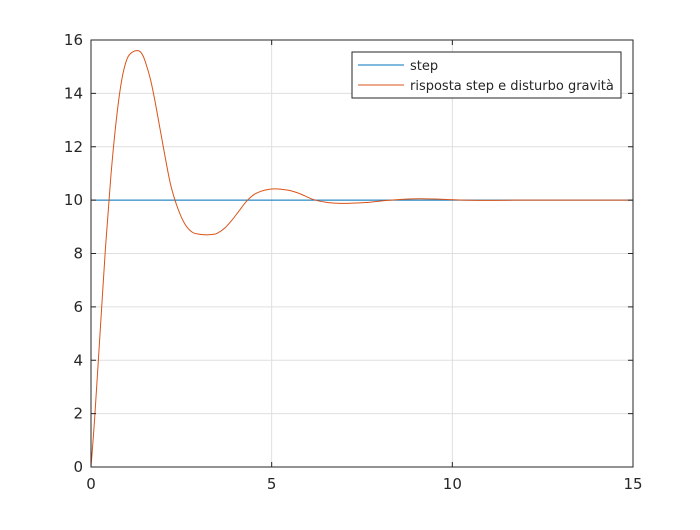  Describe the element at coordinates (424, 66) in the screenshot. I see `legend-entry: step` at that location.